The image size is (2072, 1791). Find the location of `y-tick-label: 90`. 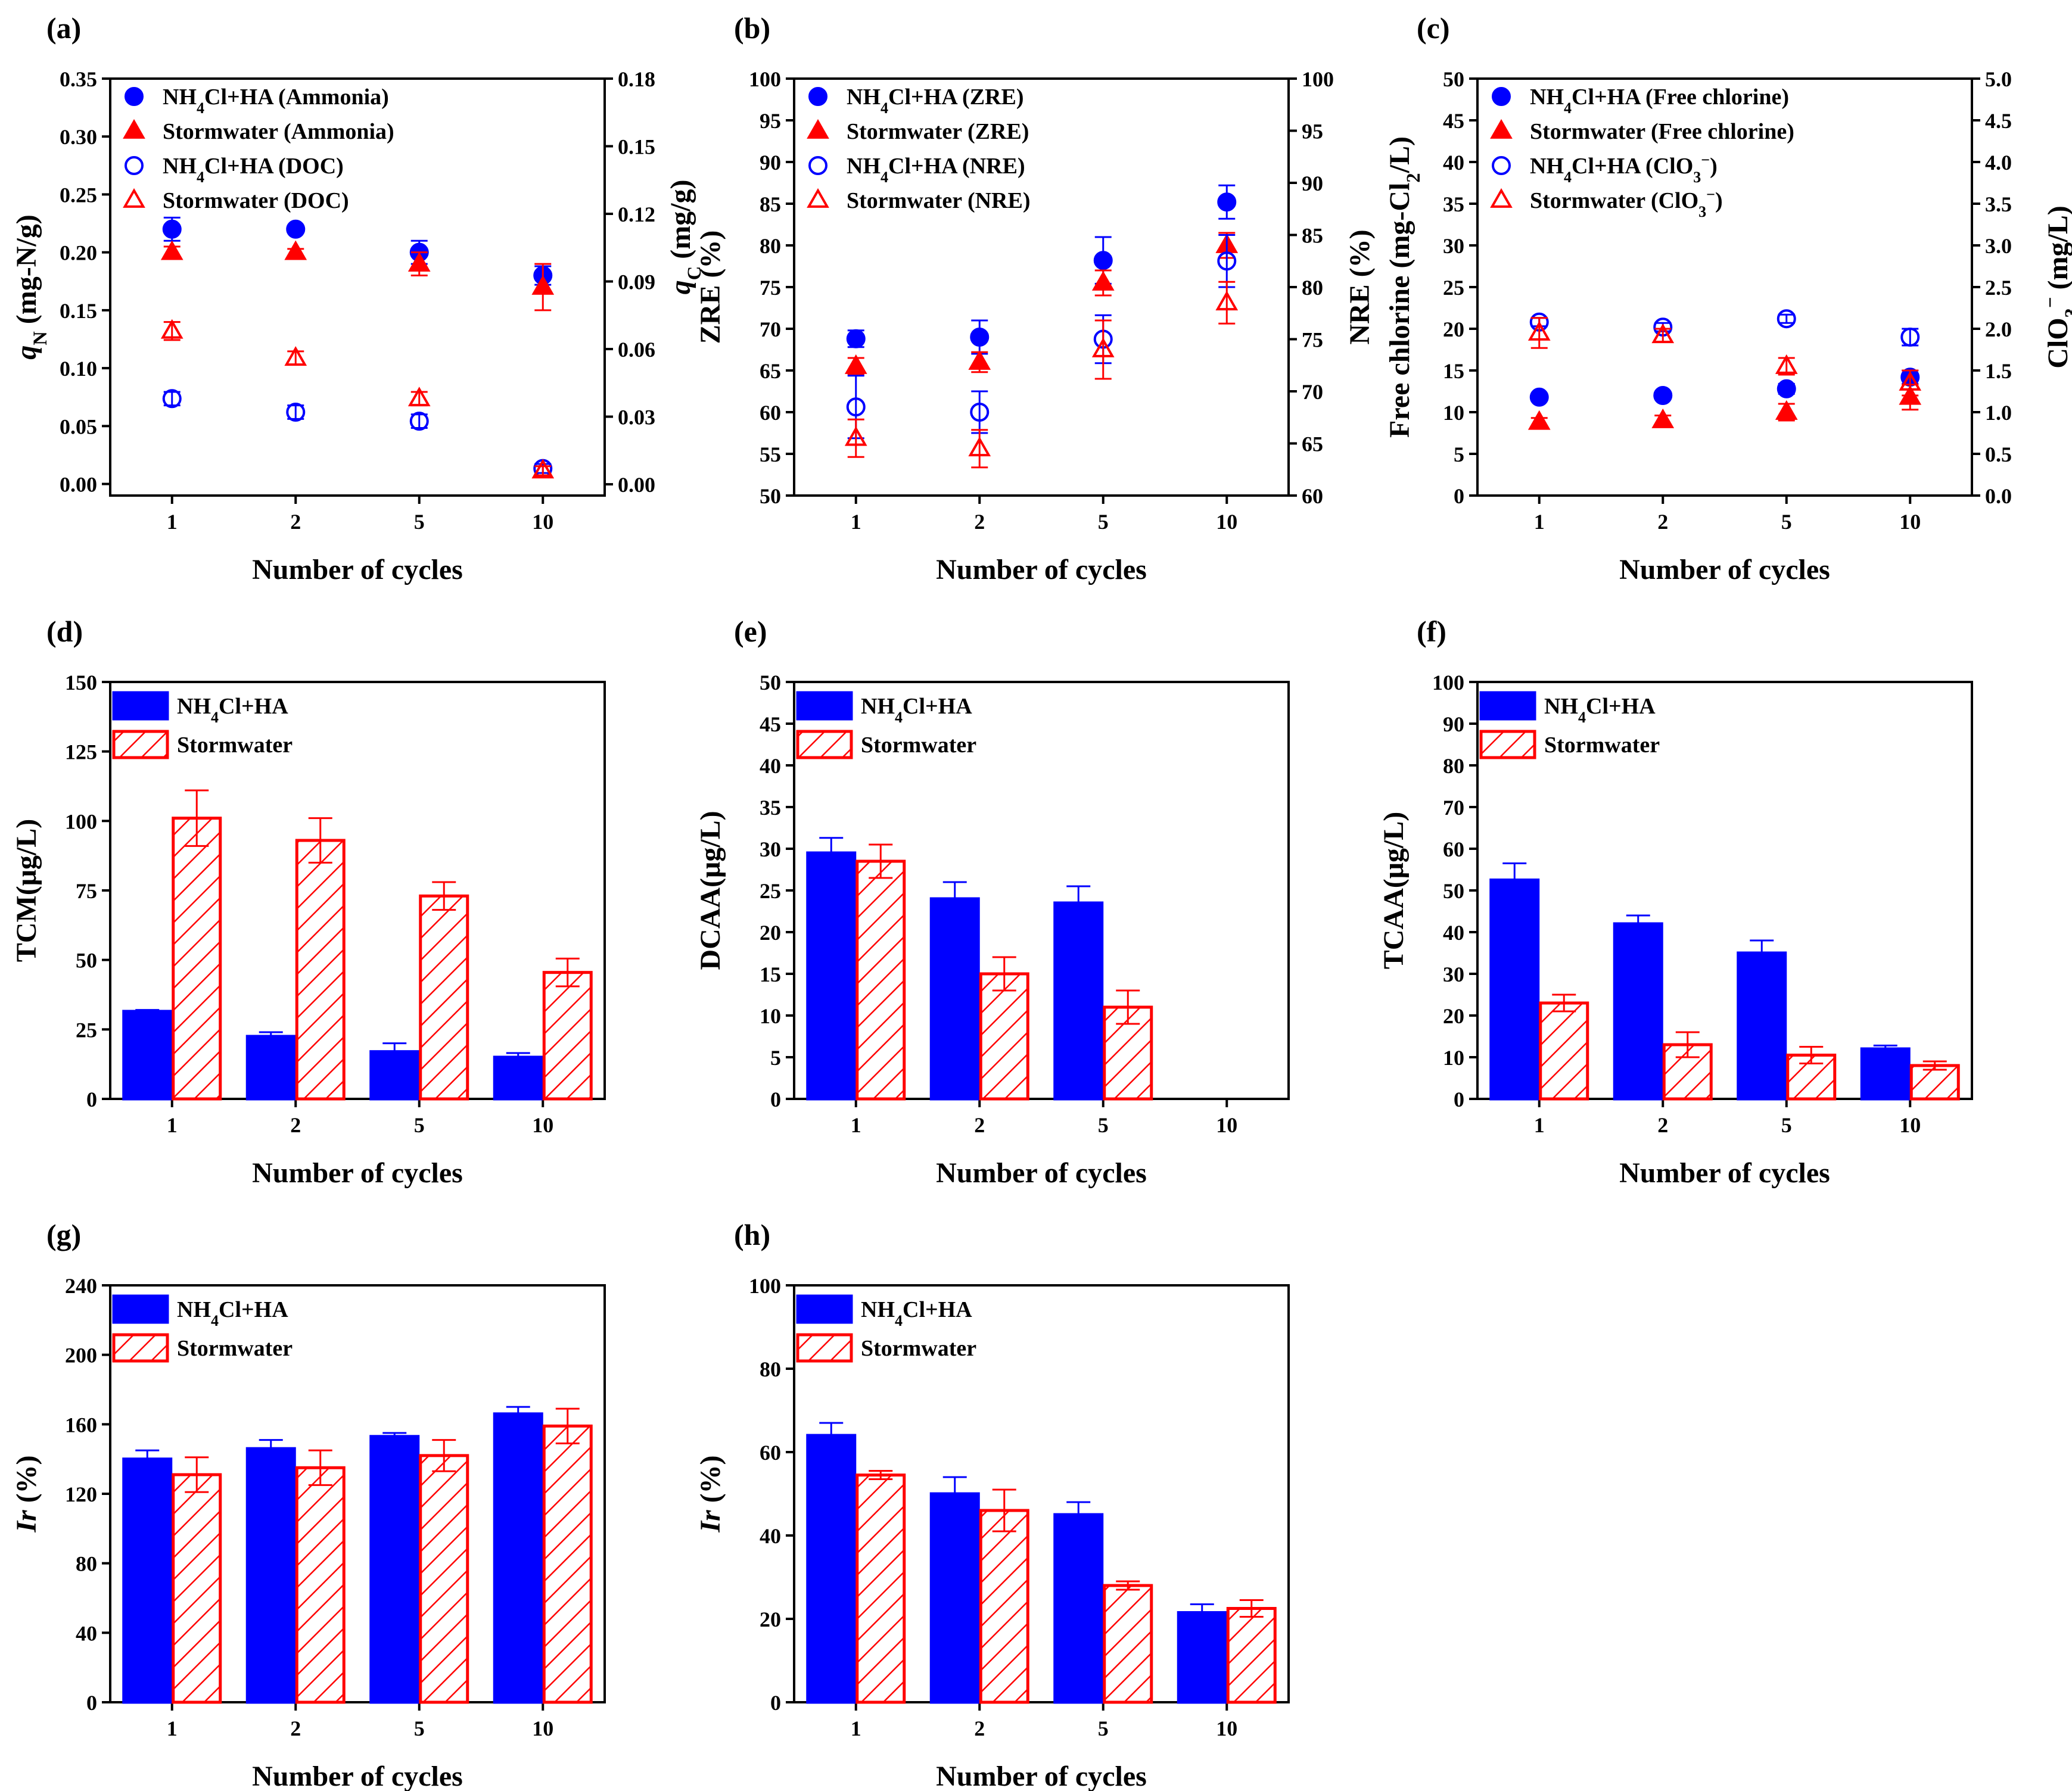

y-tick-label: 90 is located at coordinates (770, 163).